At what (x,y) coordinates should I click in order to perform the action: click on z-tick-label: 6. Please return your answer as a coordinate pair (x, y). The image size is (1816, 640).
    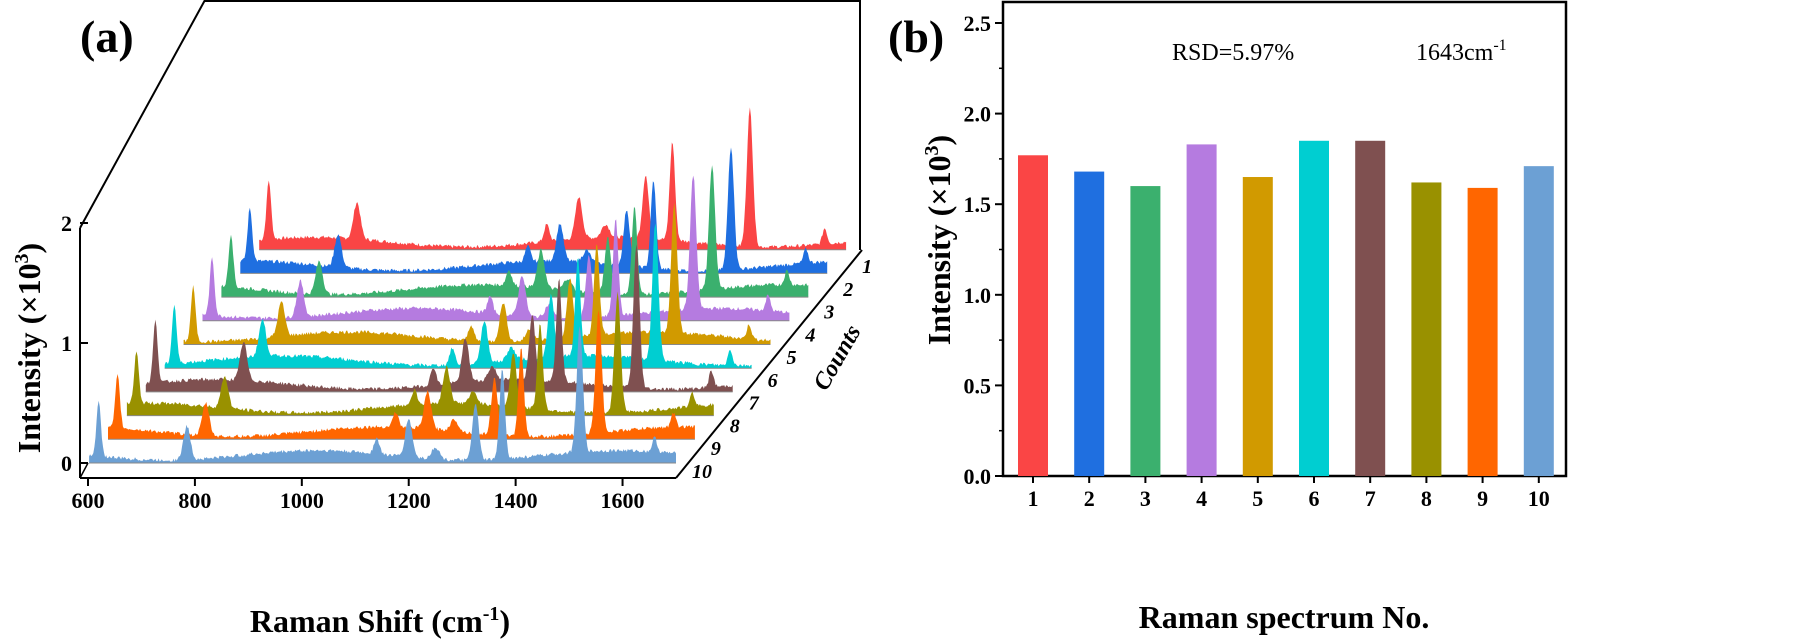
    Looking at the image, I should click on (773, 381).